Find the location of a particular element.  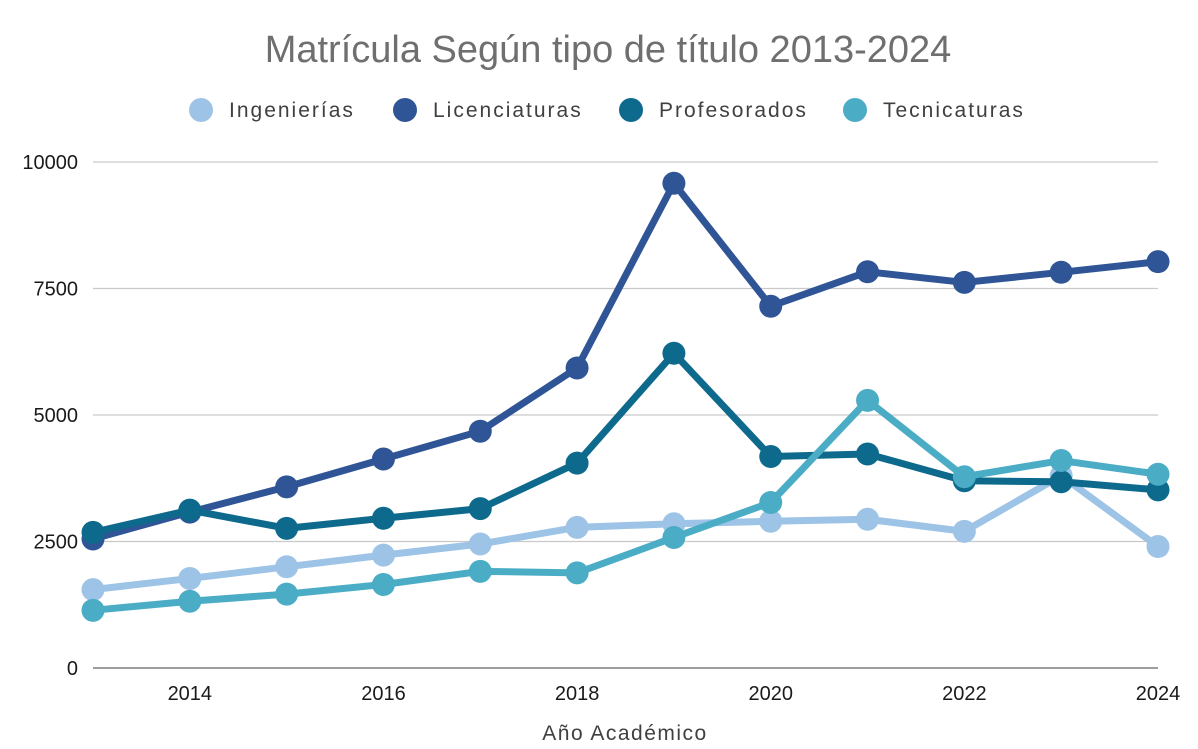

chart-title: Matrícula Según tipo de título 2013-2024 is located at coordinates (608, 50).